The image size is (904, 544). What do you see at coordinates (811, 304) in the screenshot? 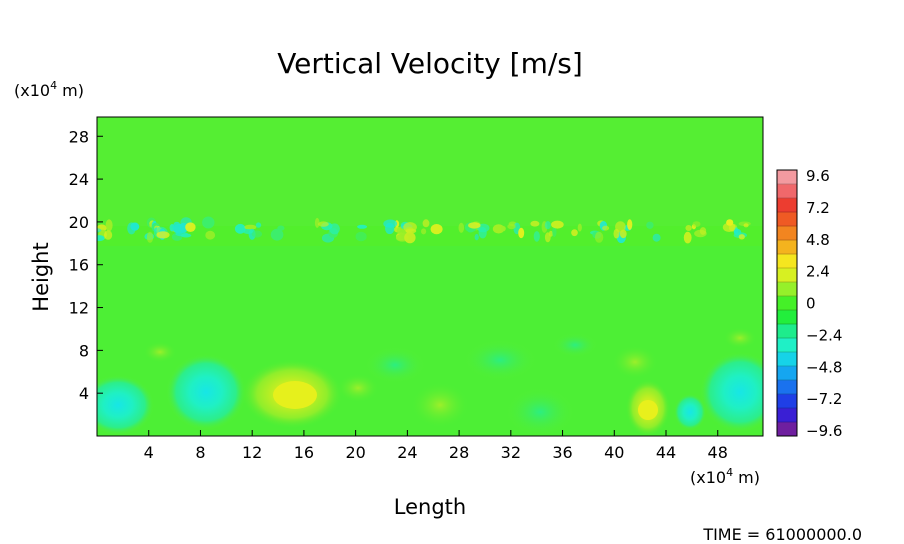
I see `colorbar-tick-label: 0` at bounding box center [811, 304].